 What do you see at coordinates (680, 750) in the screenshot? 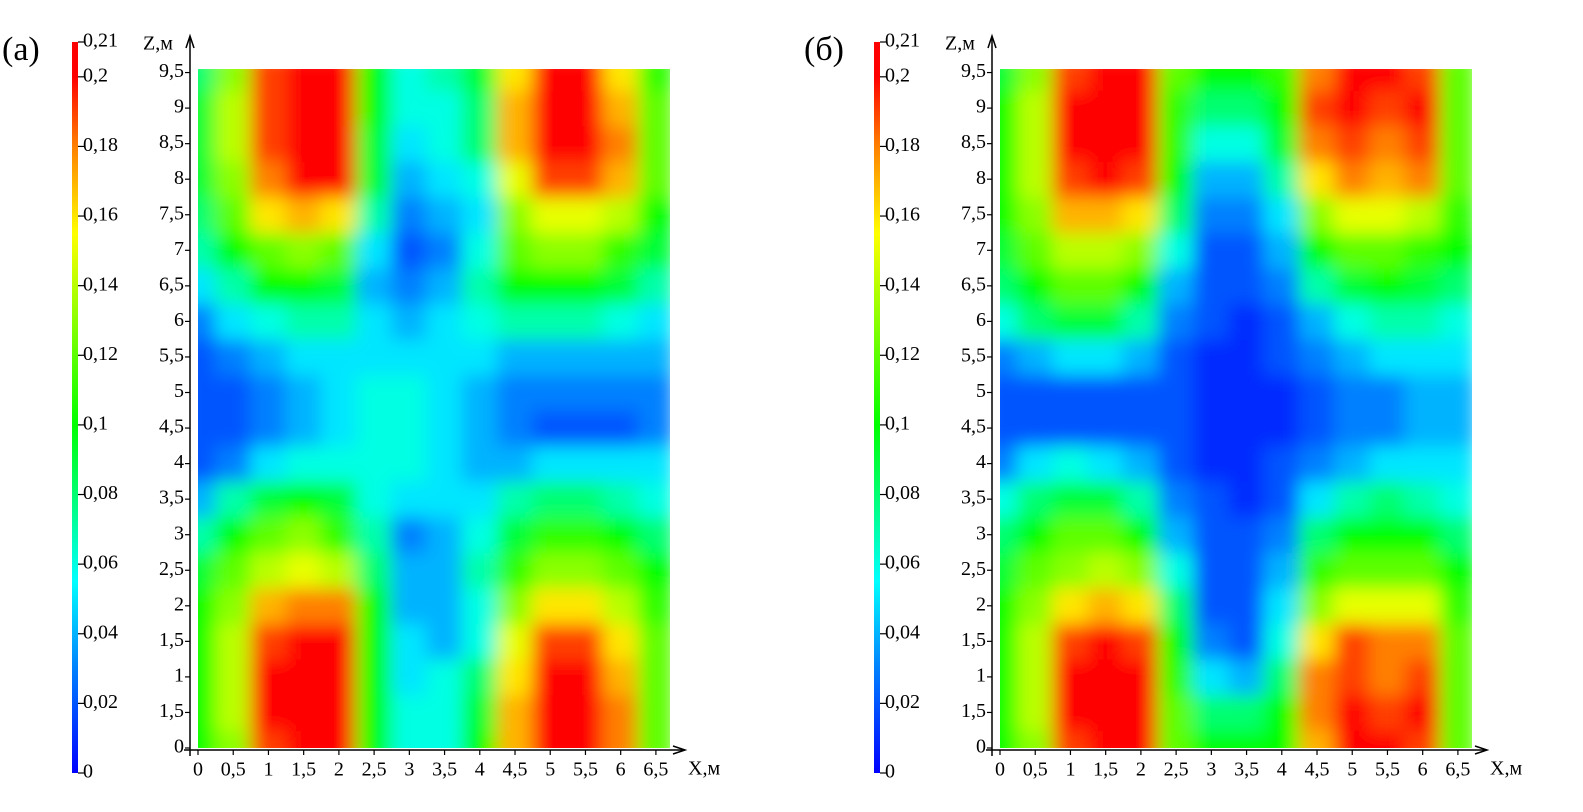
I see `x-axis-arrow` at bounding box center [680, 750].